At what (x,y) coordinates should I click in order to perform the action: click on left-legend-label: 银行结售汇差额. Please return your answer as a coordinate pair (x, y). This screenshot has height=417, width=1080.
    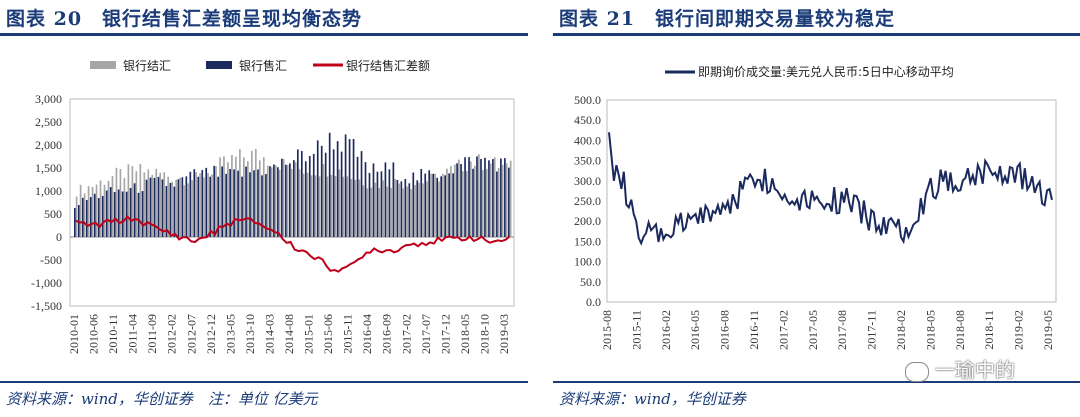
    Looking at the image, I should click on (388, 65).